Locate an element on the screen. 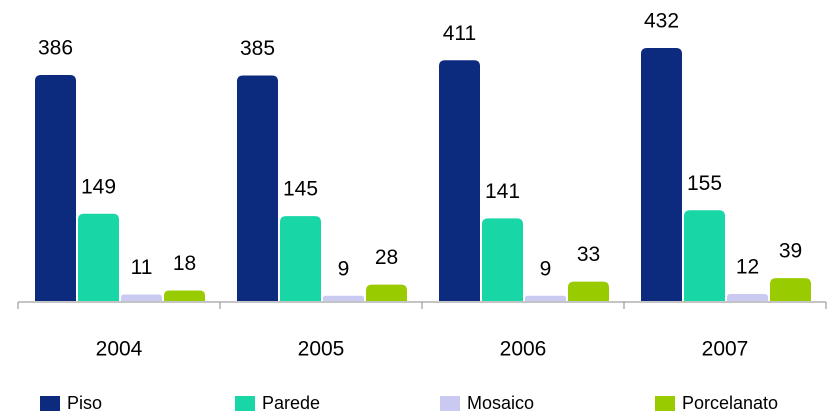  value-label: 145 is located at coordinates (300, 189).